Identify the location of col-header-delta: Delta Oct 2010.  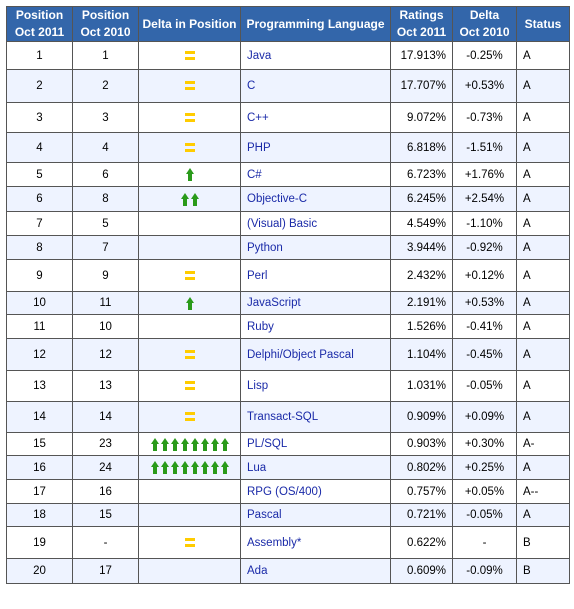
(484, 24).